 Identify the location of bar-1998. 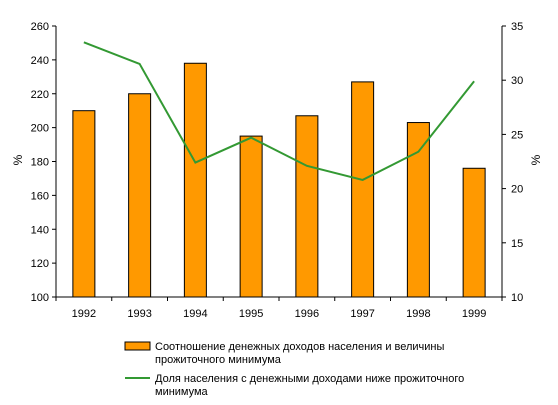
(418, 210).